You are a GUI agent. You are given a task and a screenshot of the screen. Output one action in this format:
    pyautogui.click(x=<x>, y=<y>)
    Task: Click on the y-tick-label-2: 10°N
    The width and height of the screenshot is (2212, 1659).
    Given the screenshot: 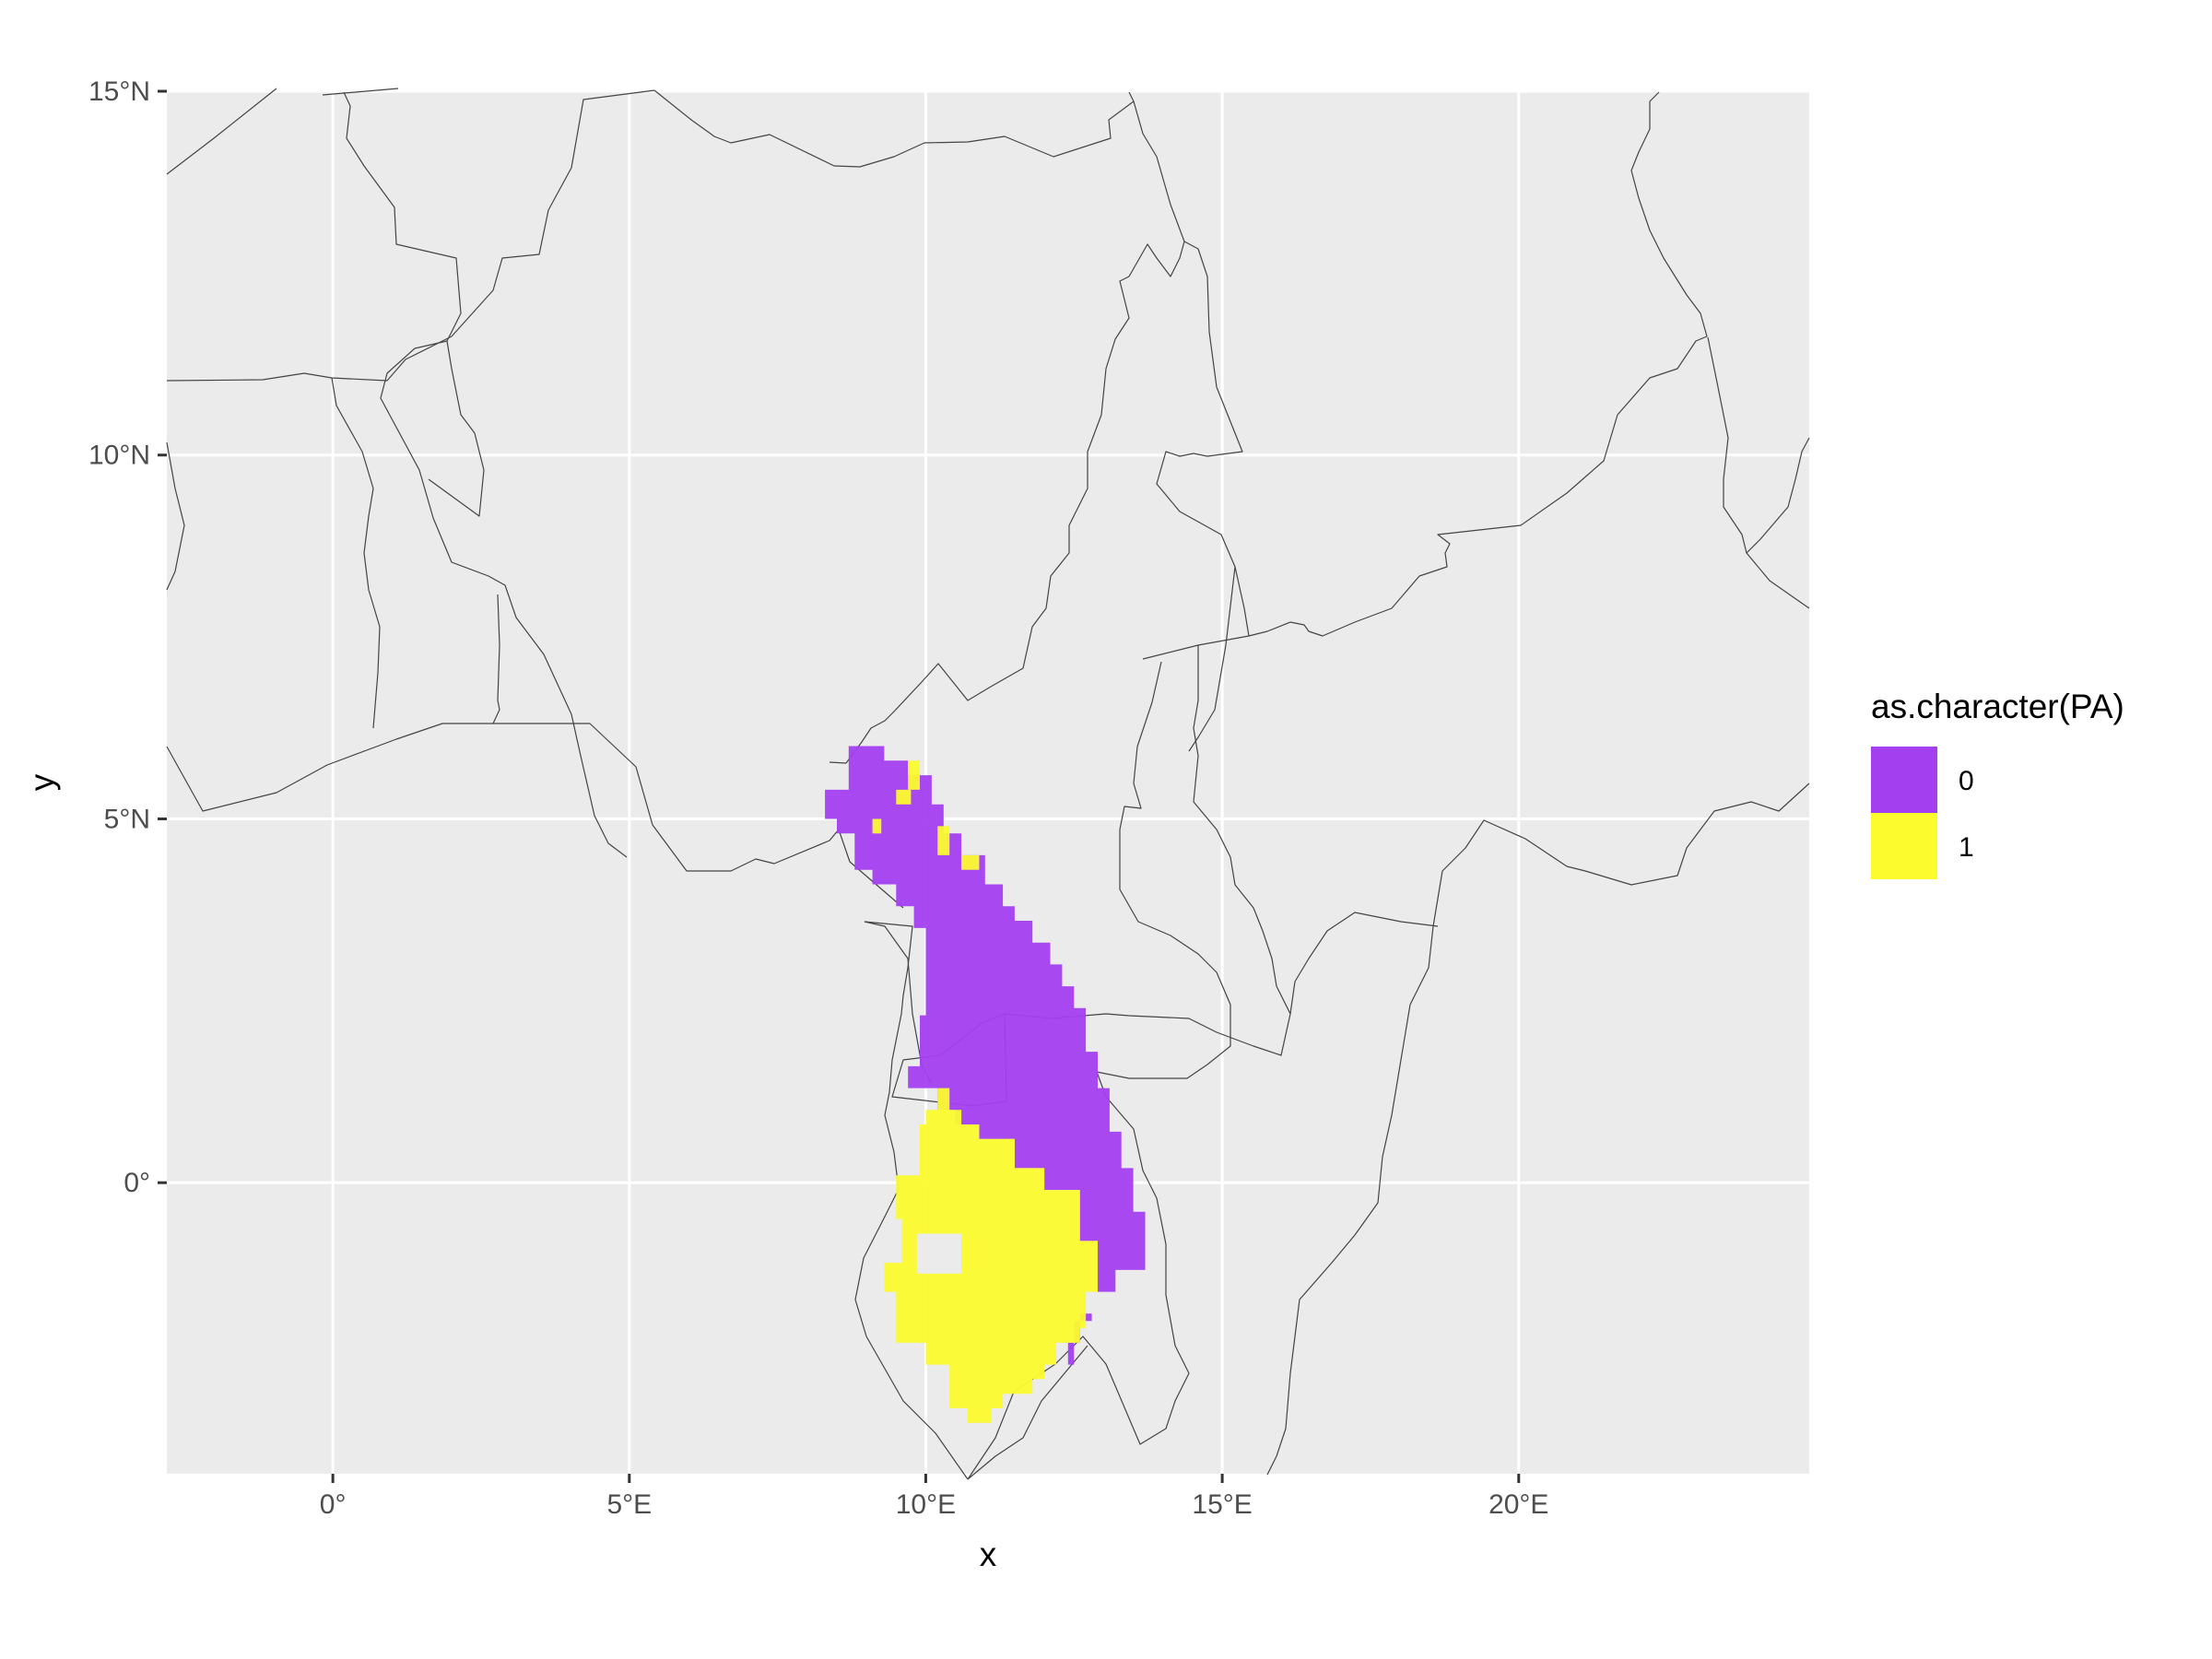 What is the action you would take?
    pyautogui.click(x=119, y=456)
    